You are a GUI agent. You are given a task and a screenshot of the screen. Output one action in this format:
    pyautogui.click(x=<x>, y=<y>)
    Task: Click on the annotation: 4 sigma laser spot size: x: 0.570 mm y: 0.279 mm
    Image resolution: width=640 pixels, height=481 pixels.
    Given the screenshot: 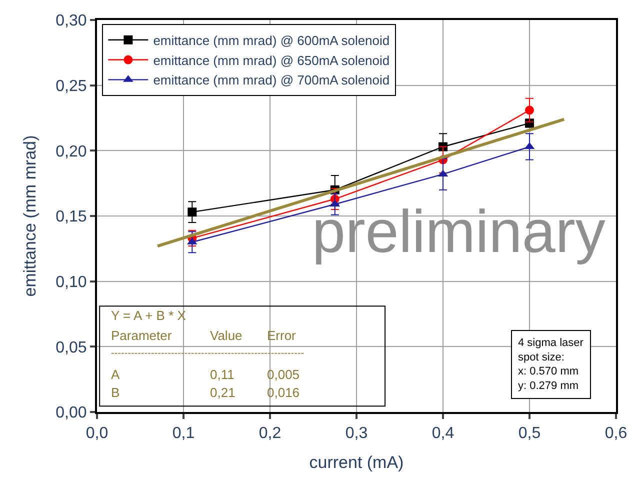 What is the action you would take?
    pyautogui.click(x=551, y=364)
    